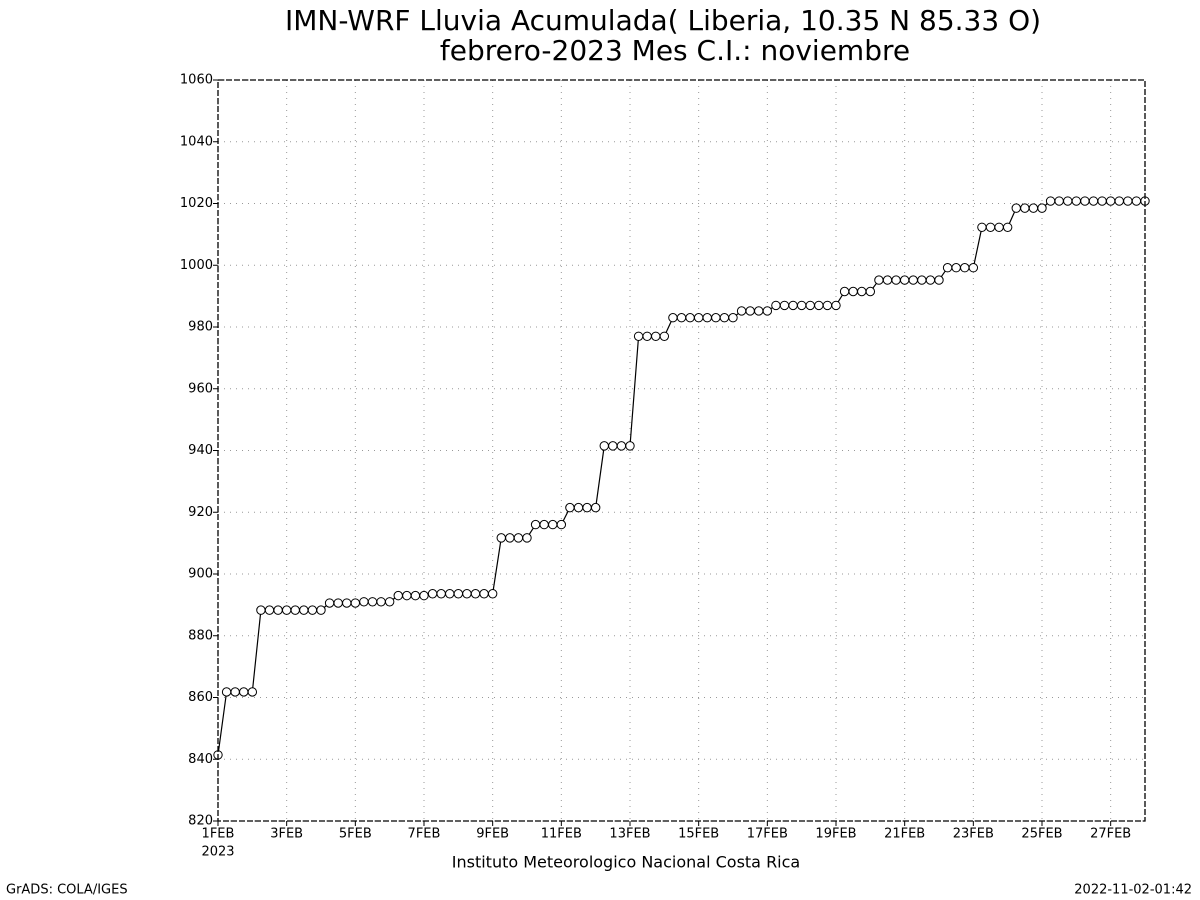 The width and height of the screenshot is (1200, 900). What do you see at coordinates (835, 834) in the screenshot?
I see `x-tick-label: 19FEB` at bounding box center [835, 834].